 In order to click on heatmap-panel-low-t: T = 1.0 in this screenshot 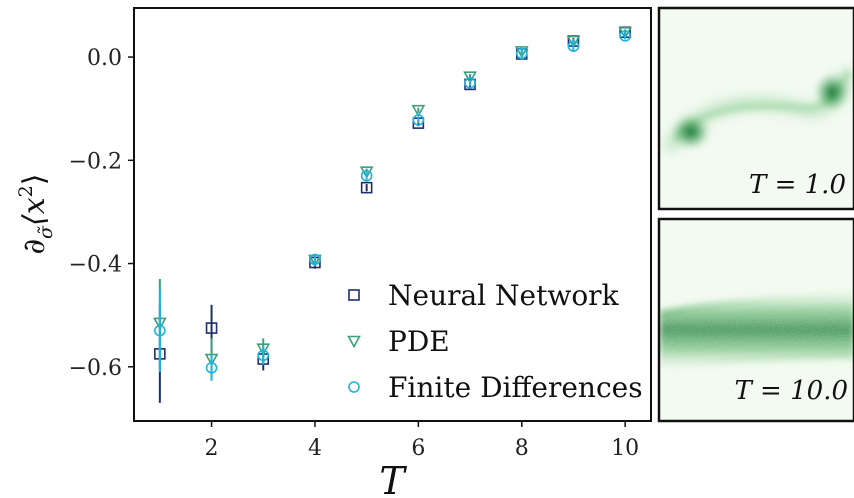, I will do `click(755, 108)`.